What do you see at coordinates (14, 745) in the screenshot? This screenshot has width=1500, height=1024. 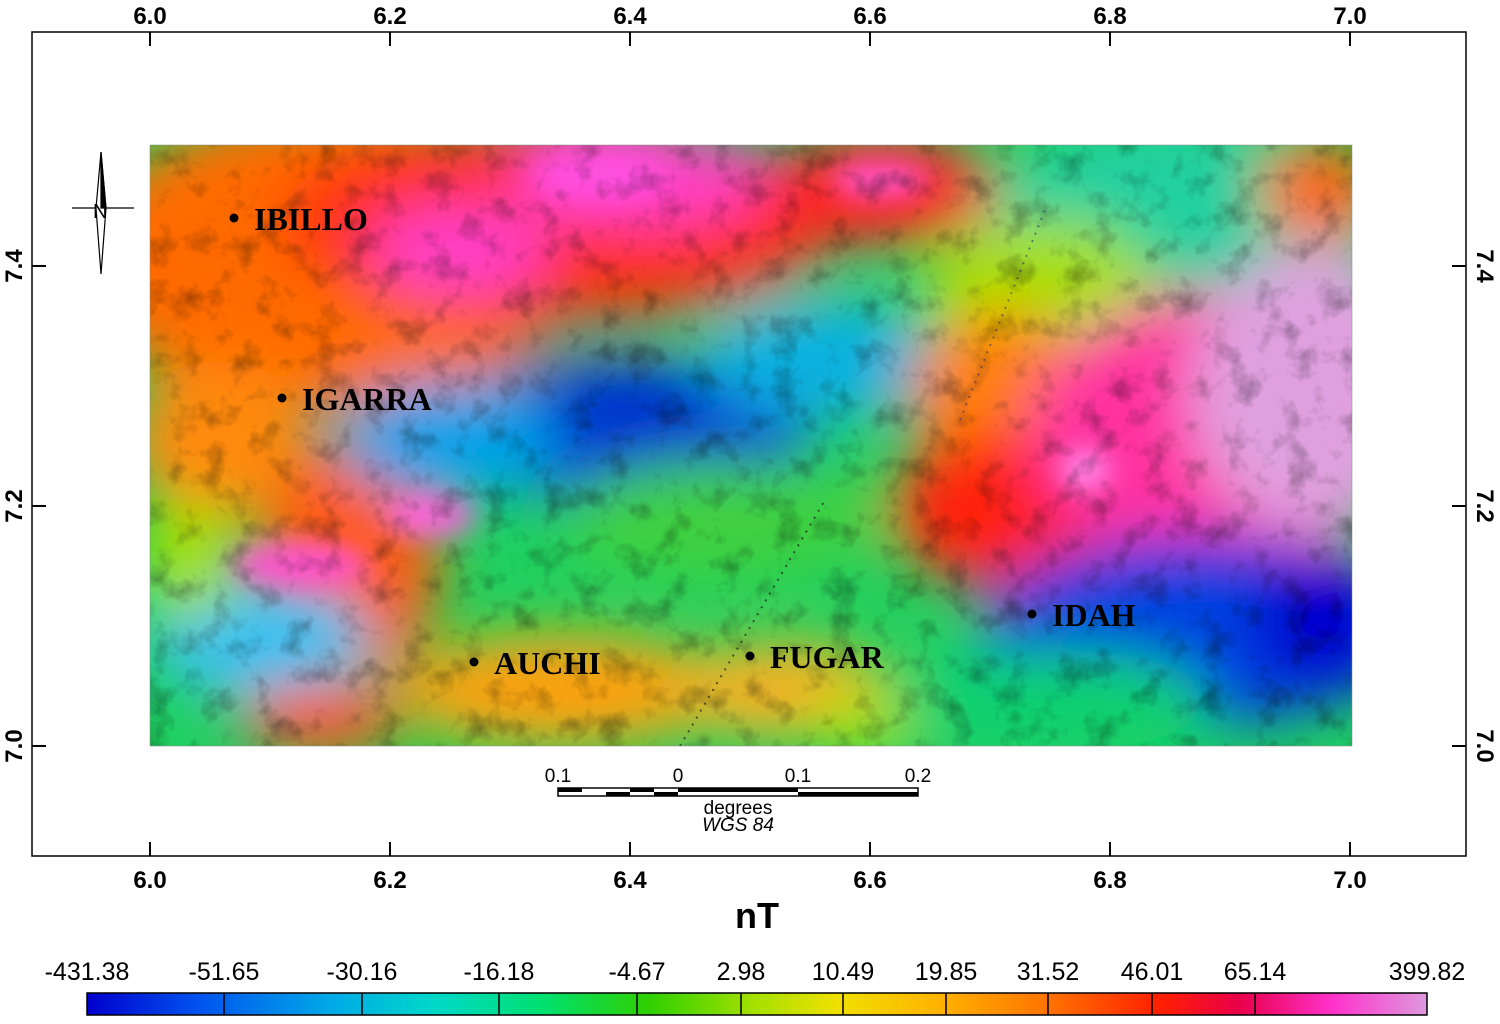 I see `y-tick-left-label: 7.0` at bounding box center [14, 745].